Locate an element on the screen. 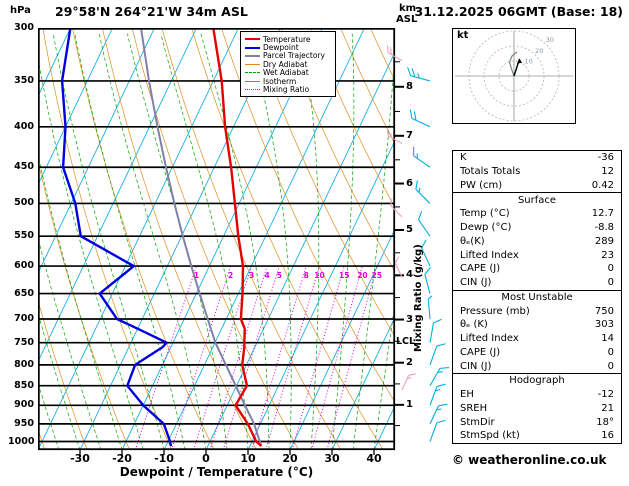  pressure-tick-label: 900 is located at coordinates (24, 405).